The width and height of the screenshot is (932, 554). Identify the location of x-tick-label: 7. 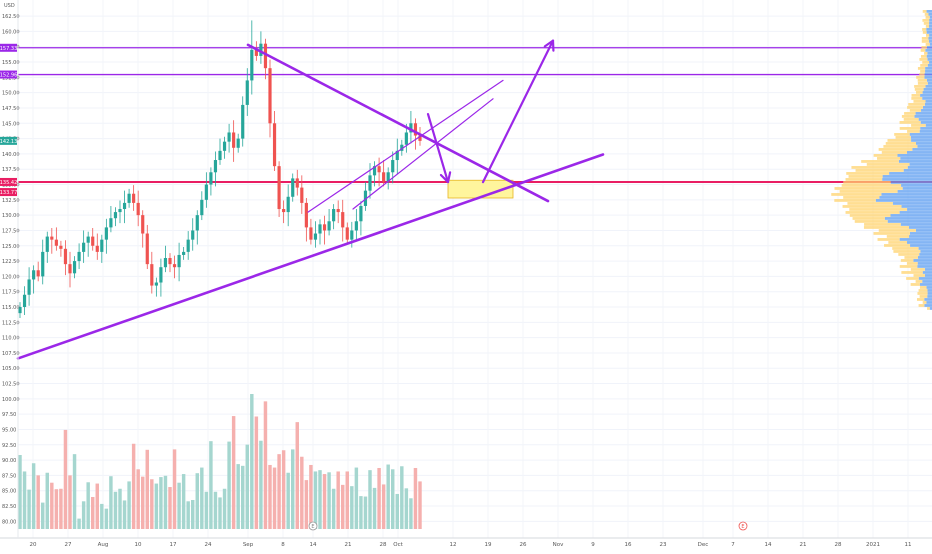
(733, 545).